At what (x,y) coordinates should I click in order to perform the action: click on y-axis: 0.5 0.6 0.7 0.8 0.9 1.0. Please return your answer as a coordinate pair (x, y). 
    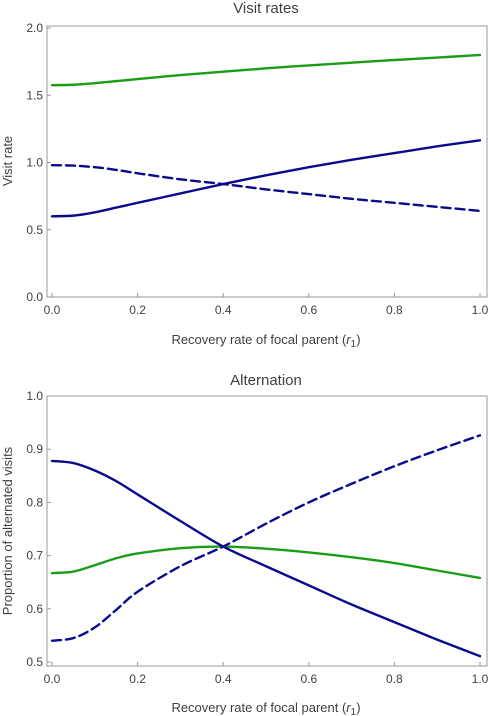
    Looking at the image, I should click on (38, 529).